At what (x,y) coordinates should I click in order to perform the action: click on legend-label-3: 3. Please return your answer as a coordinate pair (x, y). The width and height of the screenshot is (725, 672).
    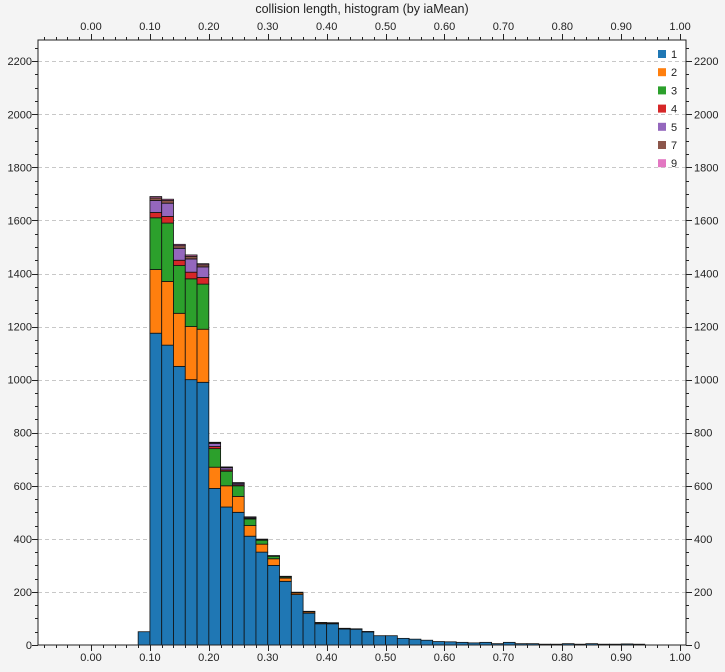
    Looking at the image, I should click on (674, 91).